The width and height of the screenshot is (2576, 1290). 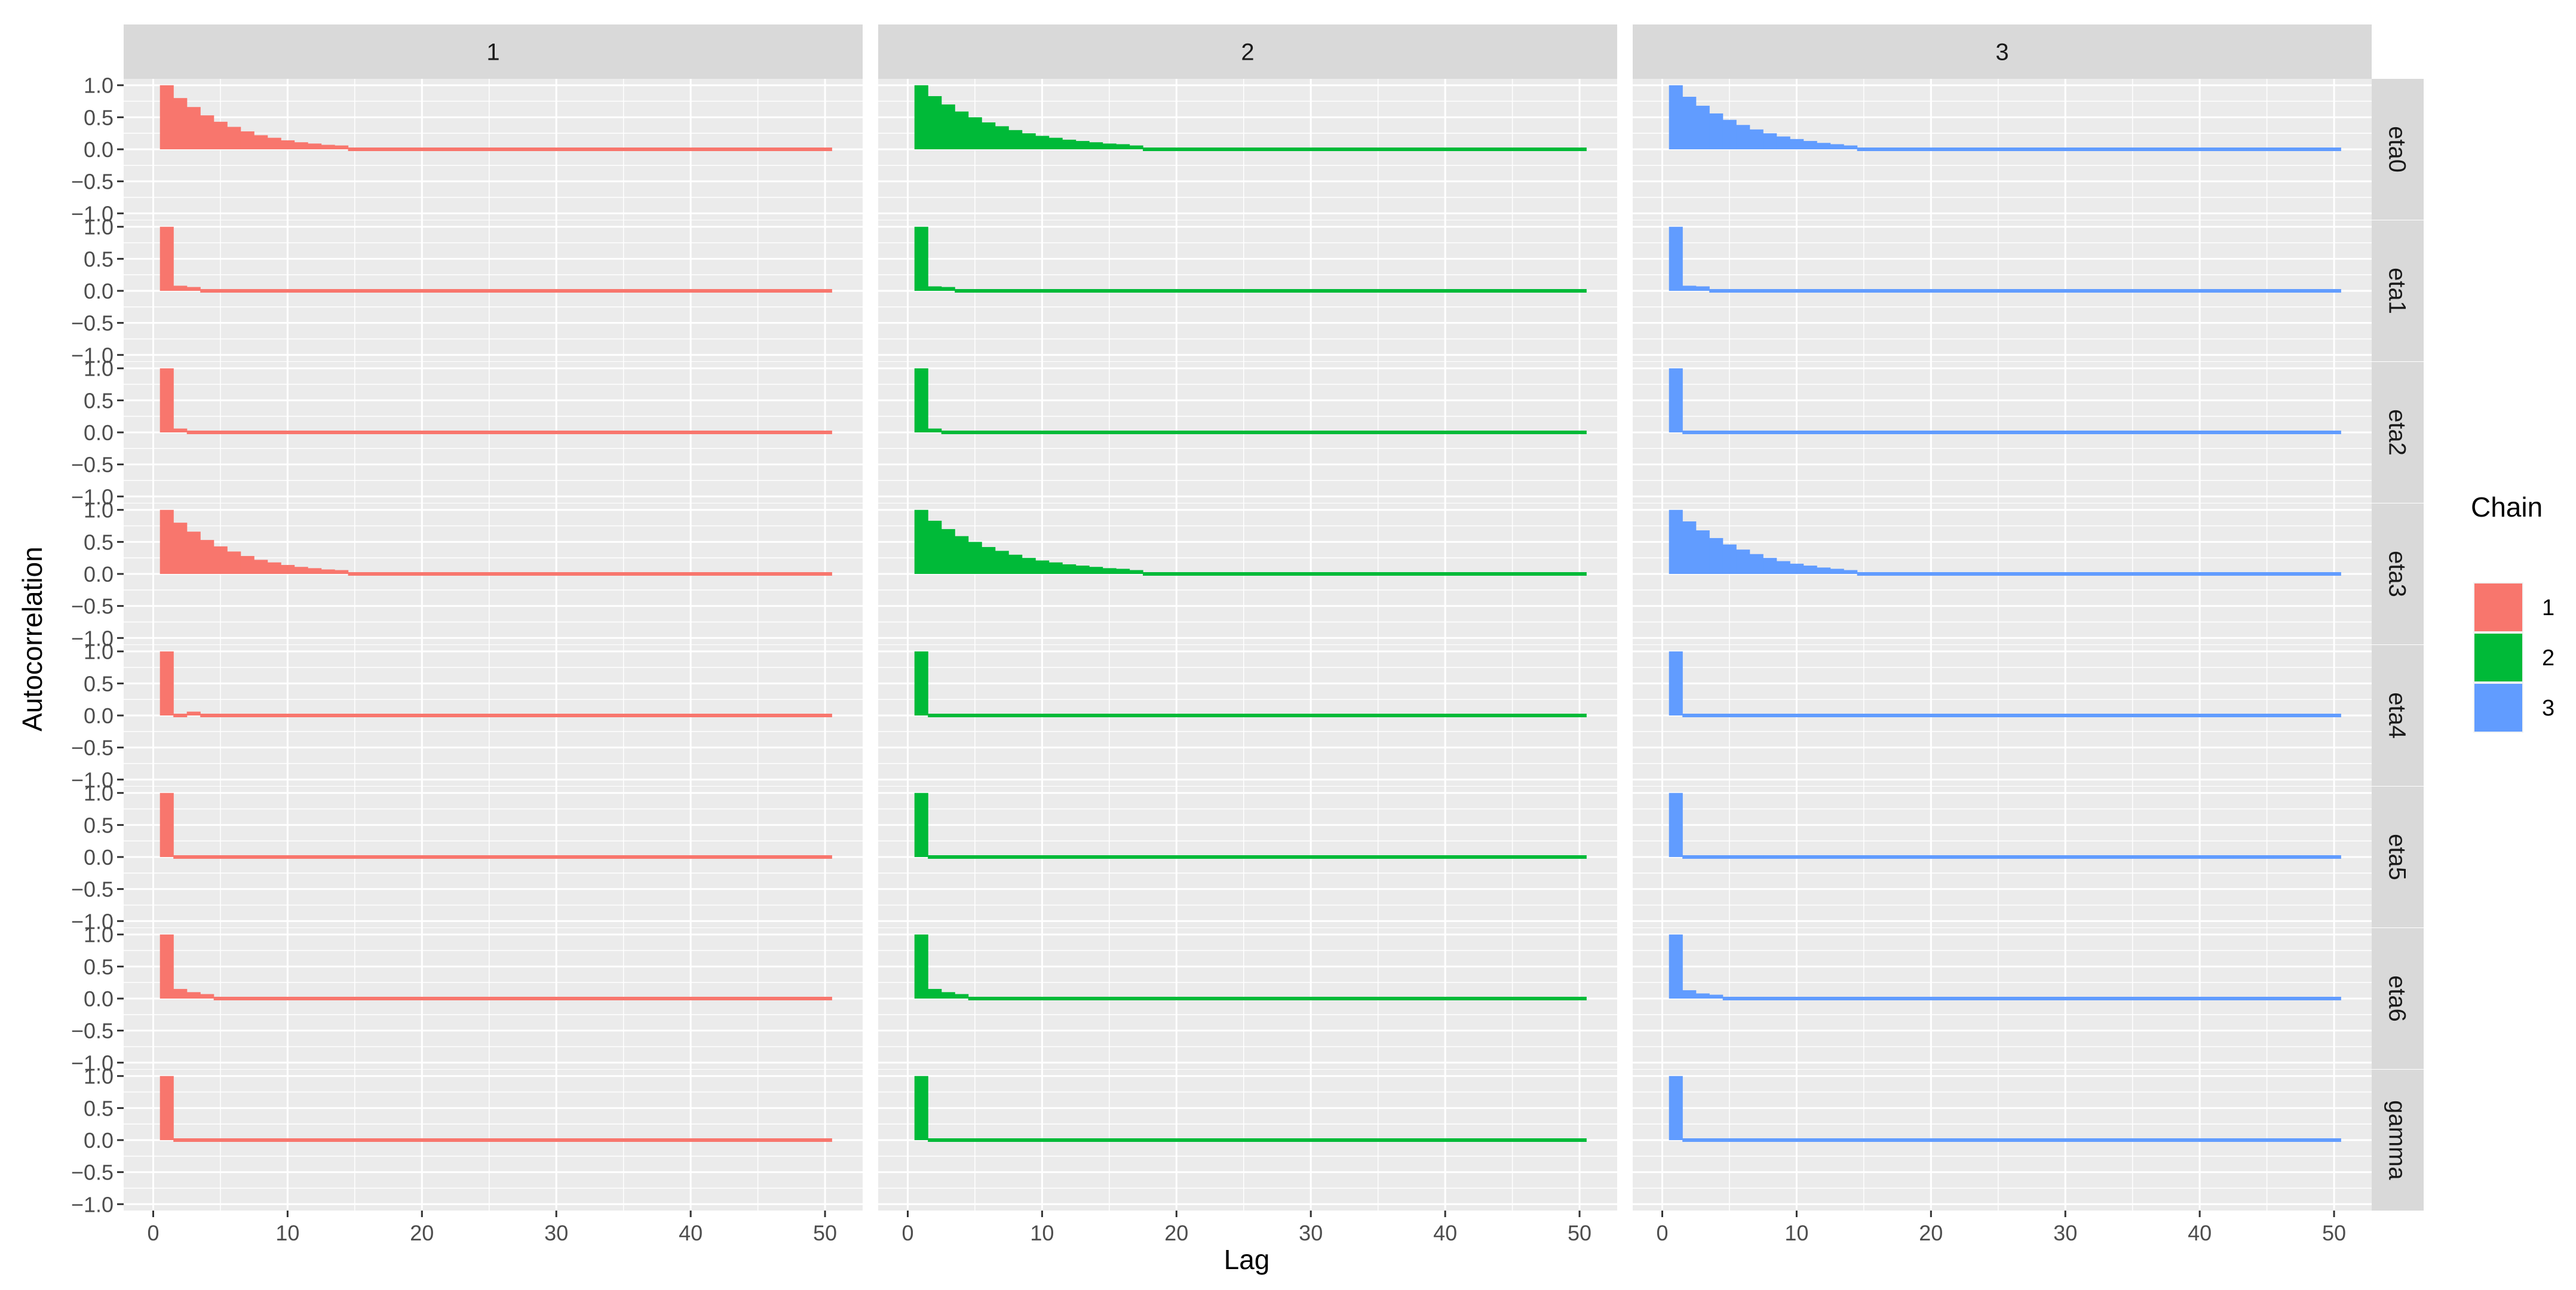 I want to click on x-tick-label: 30, so click(x=556, y=1233).